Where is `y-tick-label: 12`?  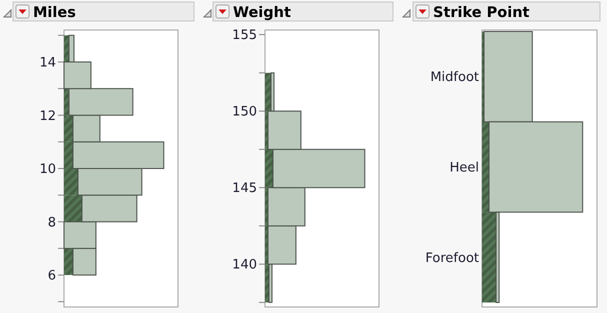
y-tick-label: 12 is located at coordinates (47, 116).